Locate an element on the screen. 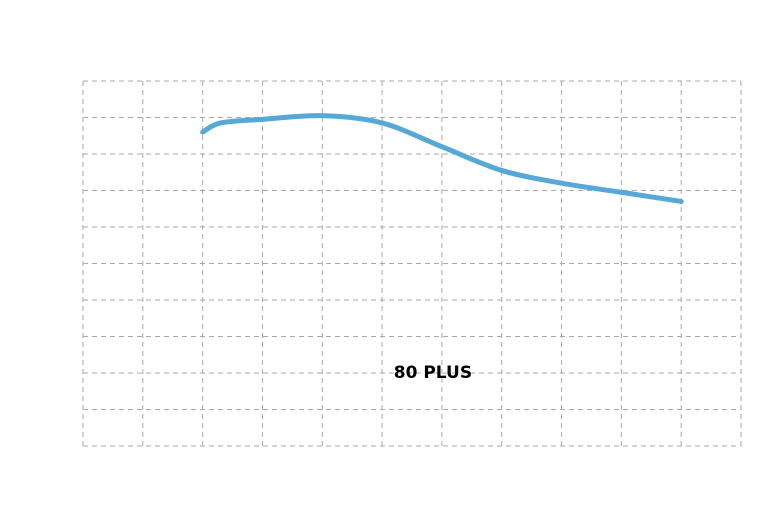 This screenshot has height=517, width=768. chart-annotations: 80 PLUS is located at coordinates (433, 373).